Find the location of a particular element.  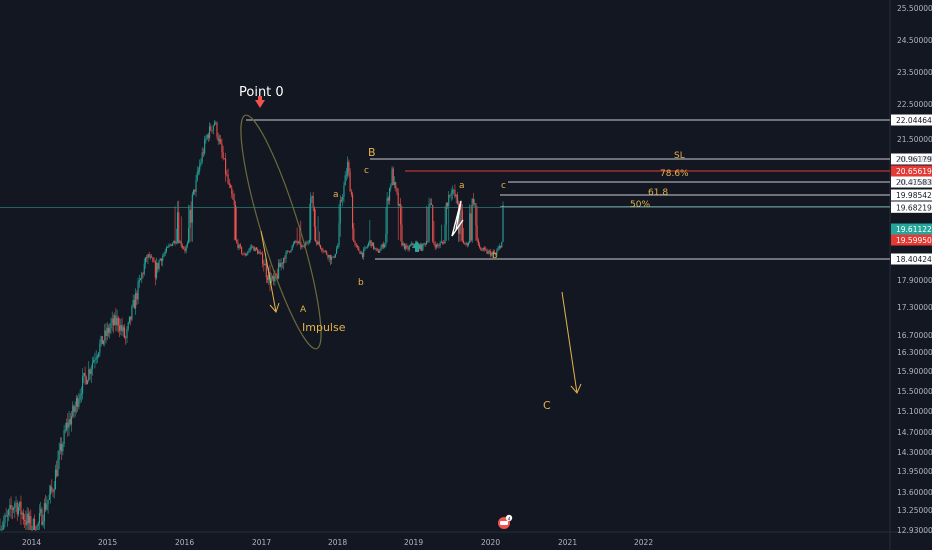

y-tick-label: 20.90000 is located at coordinates (914, 159).